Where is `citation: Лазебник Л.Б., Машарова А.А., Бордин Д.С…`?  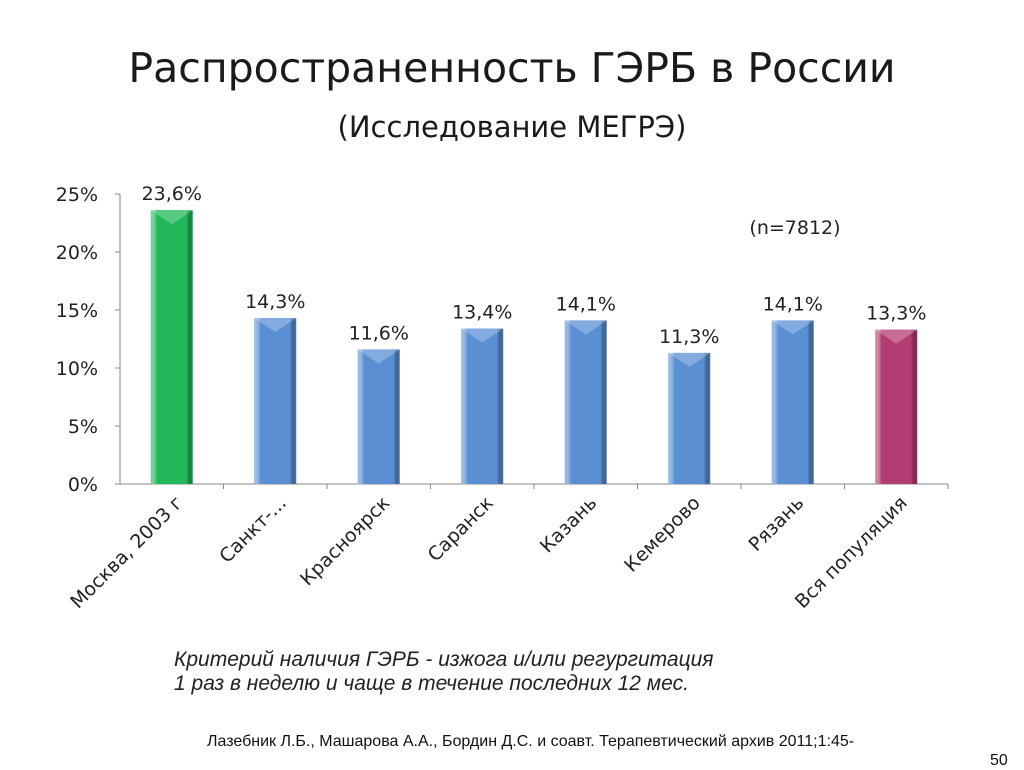
citation: Лазебник Л.Б., Машарова А.А., Бордин Д.С… is located at coordinates (531, 741).